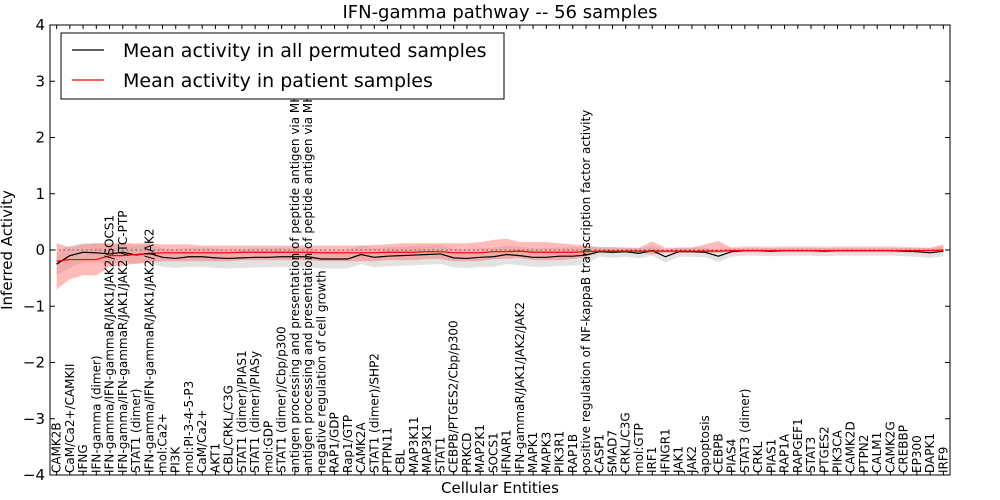 The height and width of the screenshot is (500, 1000). Describe the element at coordinates (427, 448) in the screenshot. I see `category-label: MAP3K1` at that location.